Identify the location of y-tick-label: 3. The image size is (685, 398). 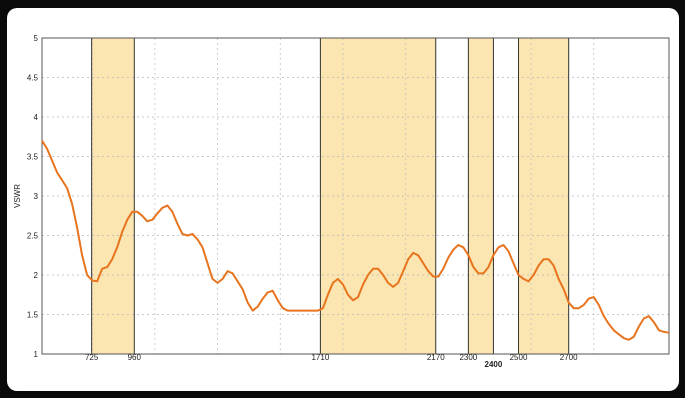
(36, 196).